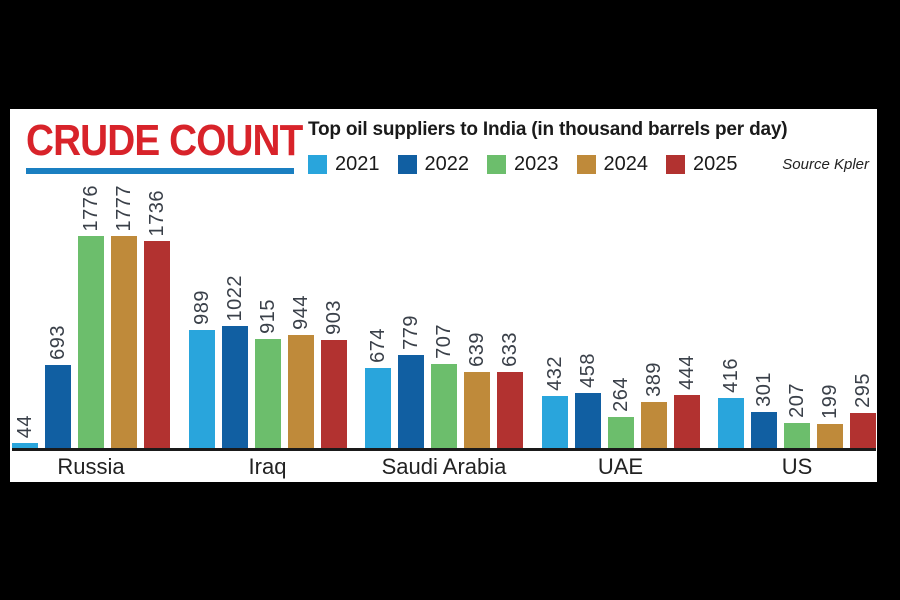  I want to click on bar-value-label: 295, so click(863, 390).